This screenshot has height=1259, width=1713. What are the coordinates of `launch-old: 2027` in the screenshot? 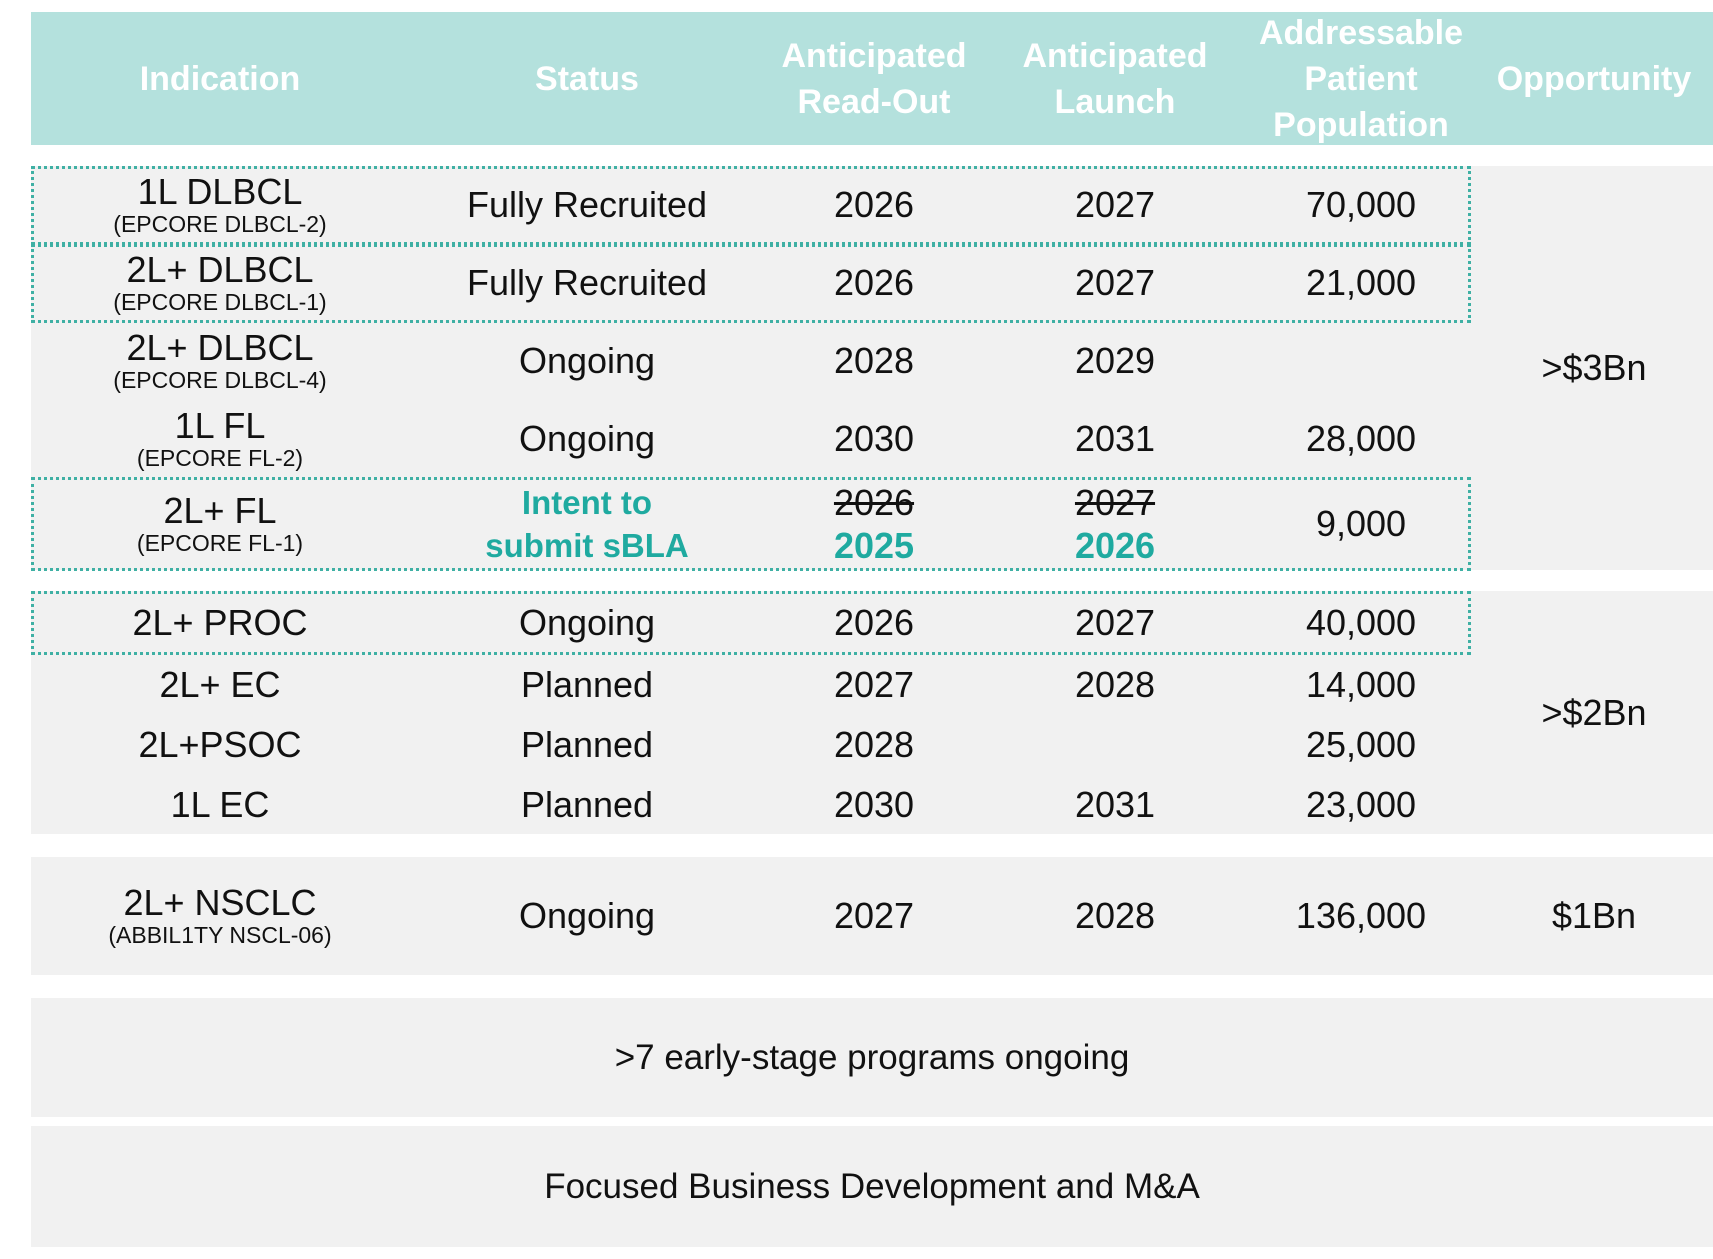 It's located at (1115, 502).